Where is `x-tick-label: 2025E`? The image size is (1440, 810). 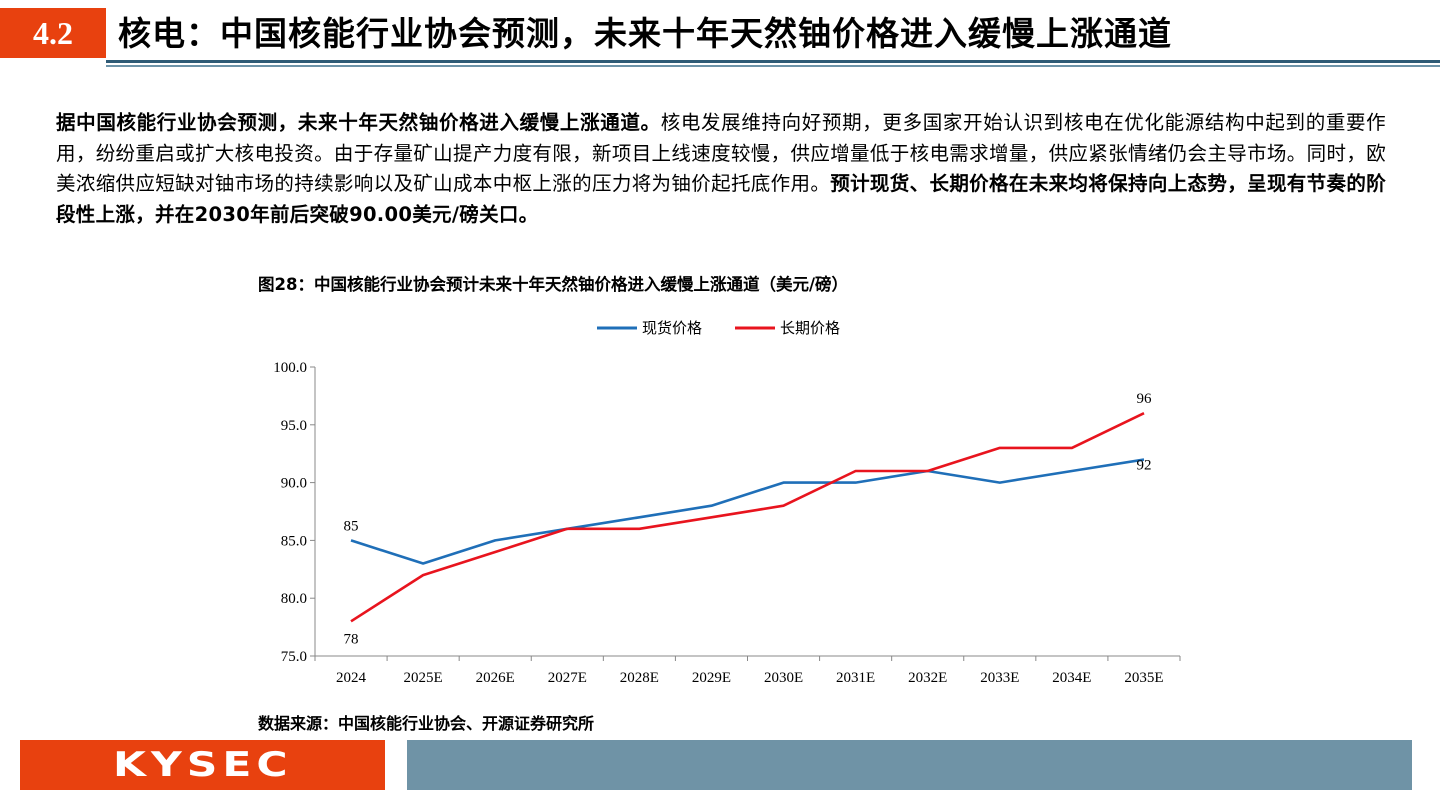 x-tick-label: 2025E is located at coordinates (423, 678).